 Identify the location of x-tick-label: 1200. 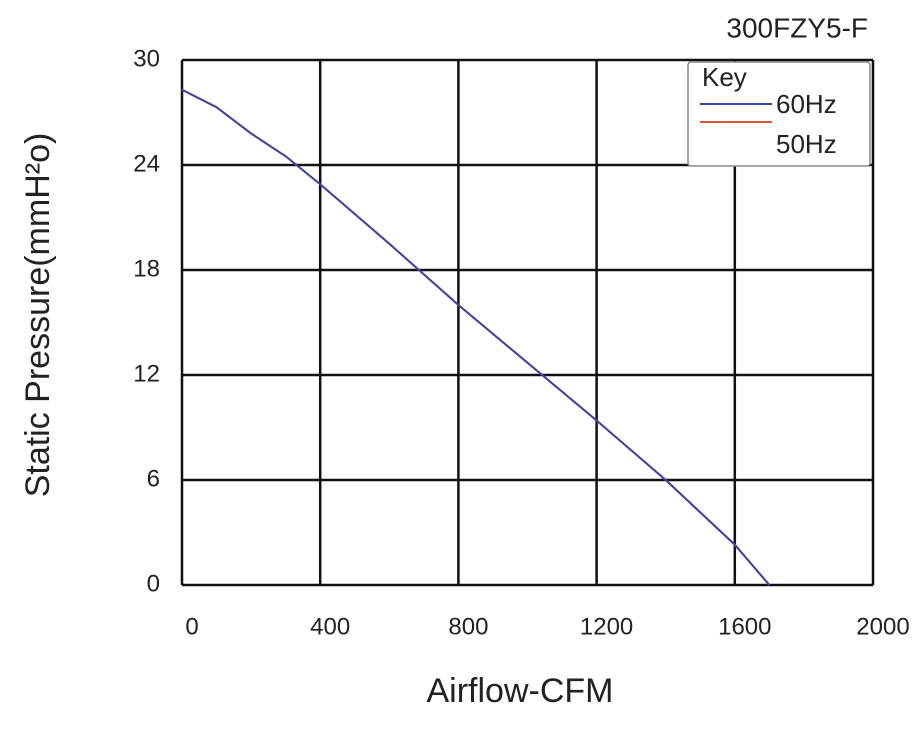
(606, 626).